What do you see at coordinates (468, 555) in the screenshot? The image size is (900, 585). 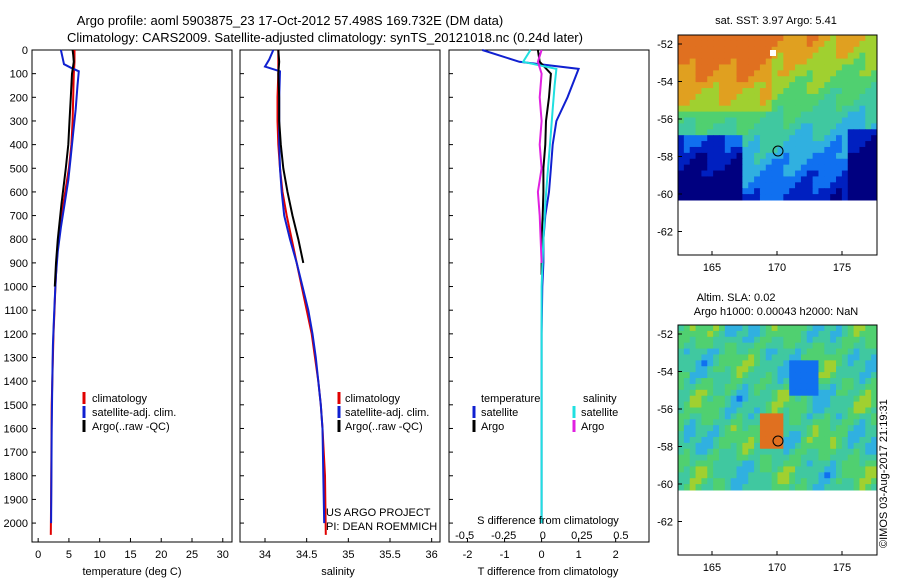 I see `x-tick-label: -2` at bounding box center [468, 555].